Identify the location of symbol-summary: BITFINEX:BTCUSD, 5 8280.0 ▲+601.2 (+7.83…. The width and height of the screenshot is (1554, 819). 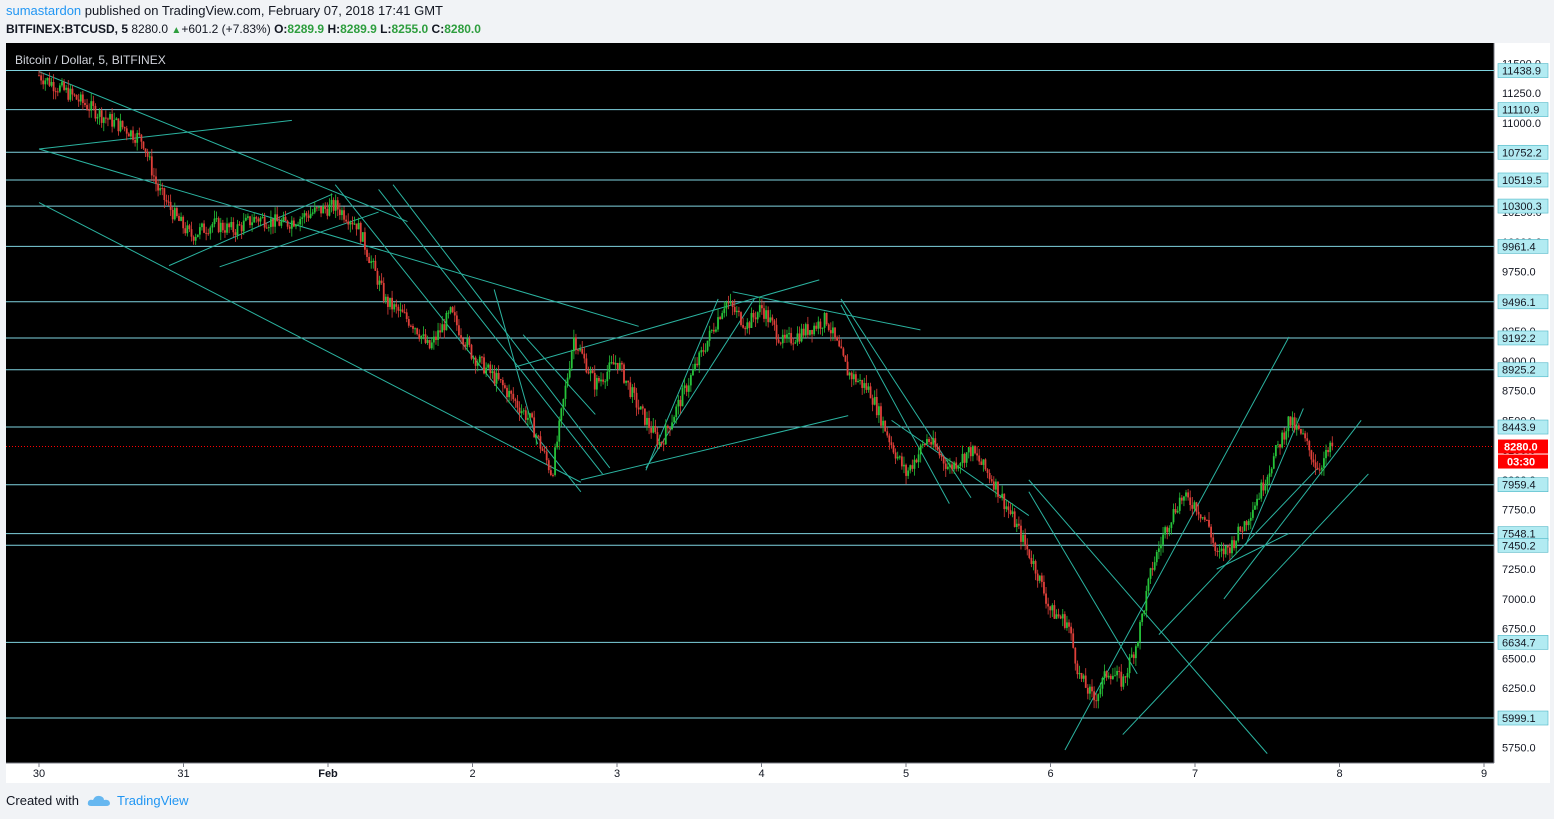
(243, 29).